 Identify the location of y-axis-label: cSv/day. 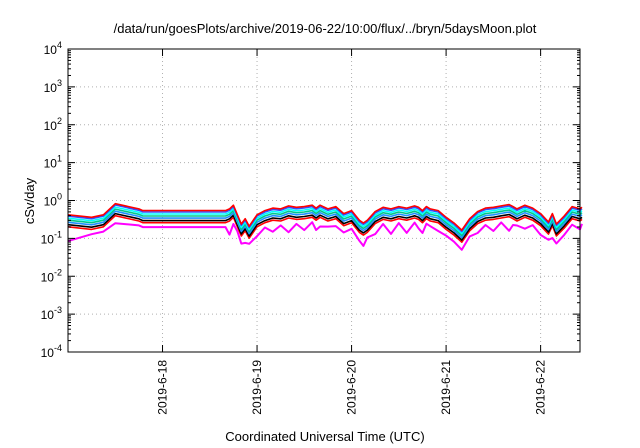
(29, 200).